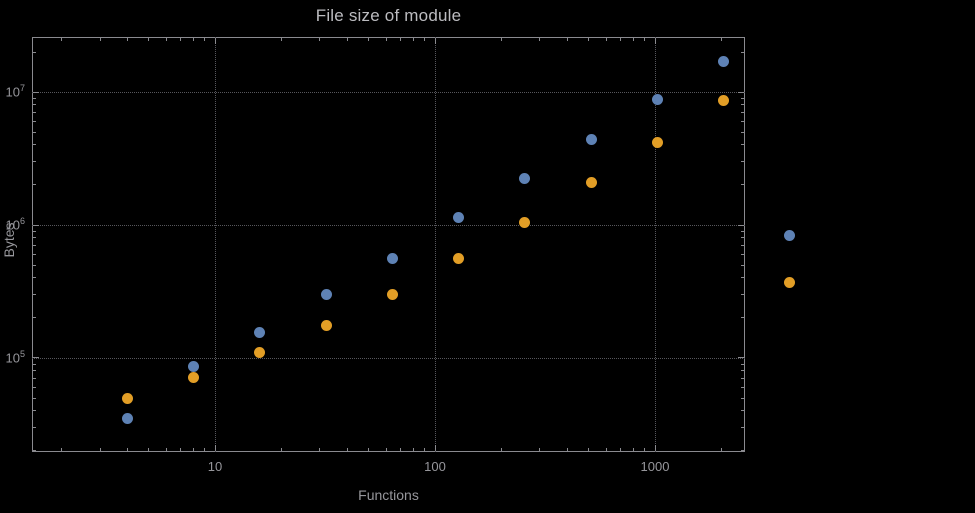 Image resolution: width=975 pixels, height=513 pixels. What do you see at coordinates (388, 15) in the screenshot?
I see `chart-title: File size of module` at bounding box center [388, 15].